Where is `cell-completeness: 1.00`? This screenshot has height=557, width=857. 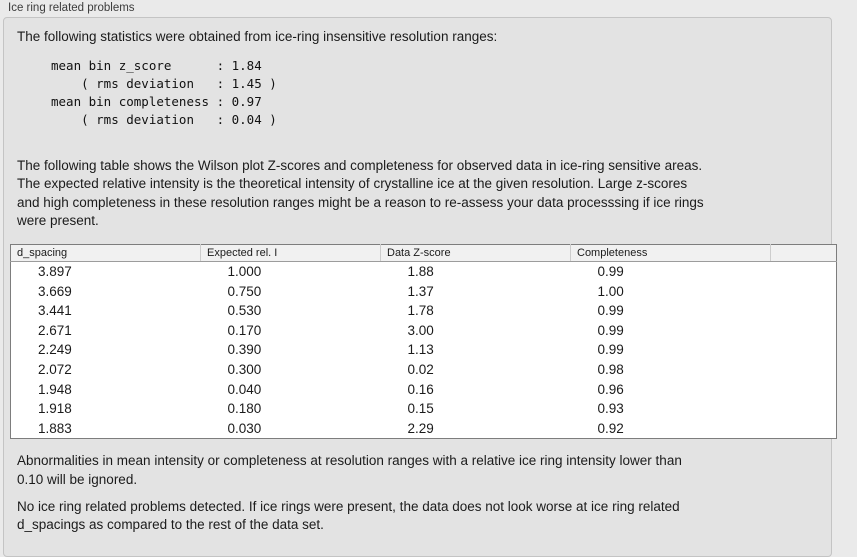
cell-completeness: 1.00 is located at coordinates (610, 291).